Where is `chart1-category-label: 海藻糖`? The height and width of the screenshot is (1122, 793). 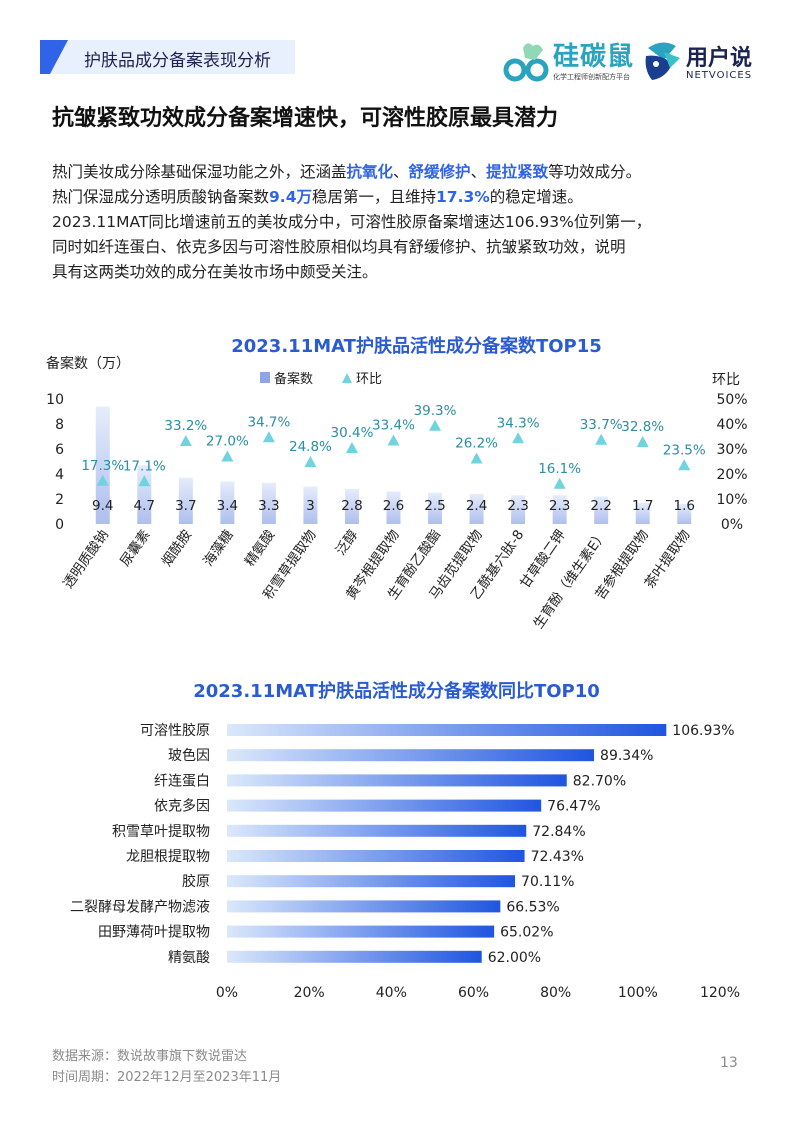
chart1-category-label: 海藻糖 is located at coordinates (218, 548).